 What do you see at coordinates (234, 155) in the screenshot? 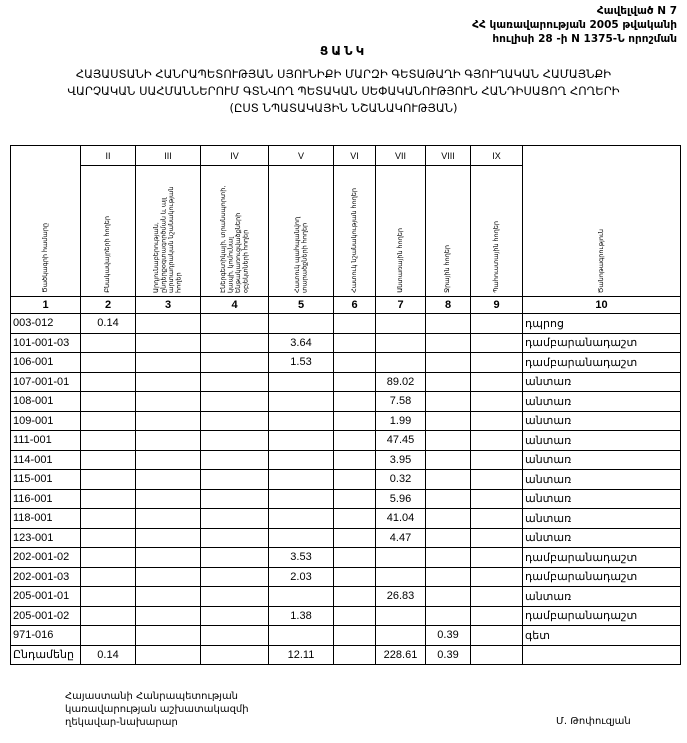
I see `column-roman-number: IV` at bounding box center [234, 155].